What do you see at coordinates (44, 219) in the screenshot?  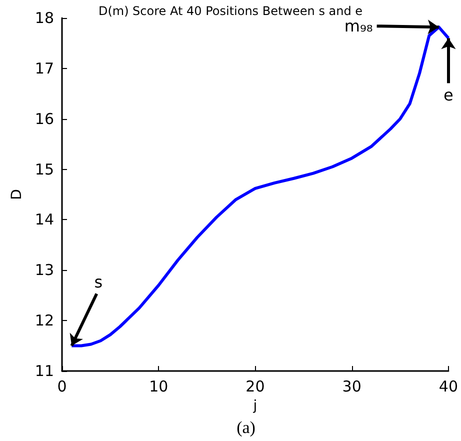 I see `y-tick-label: 14` at bounding box center [44, 219].